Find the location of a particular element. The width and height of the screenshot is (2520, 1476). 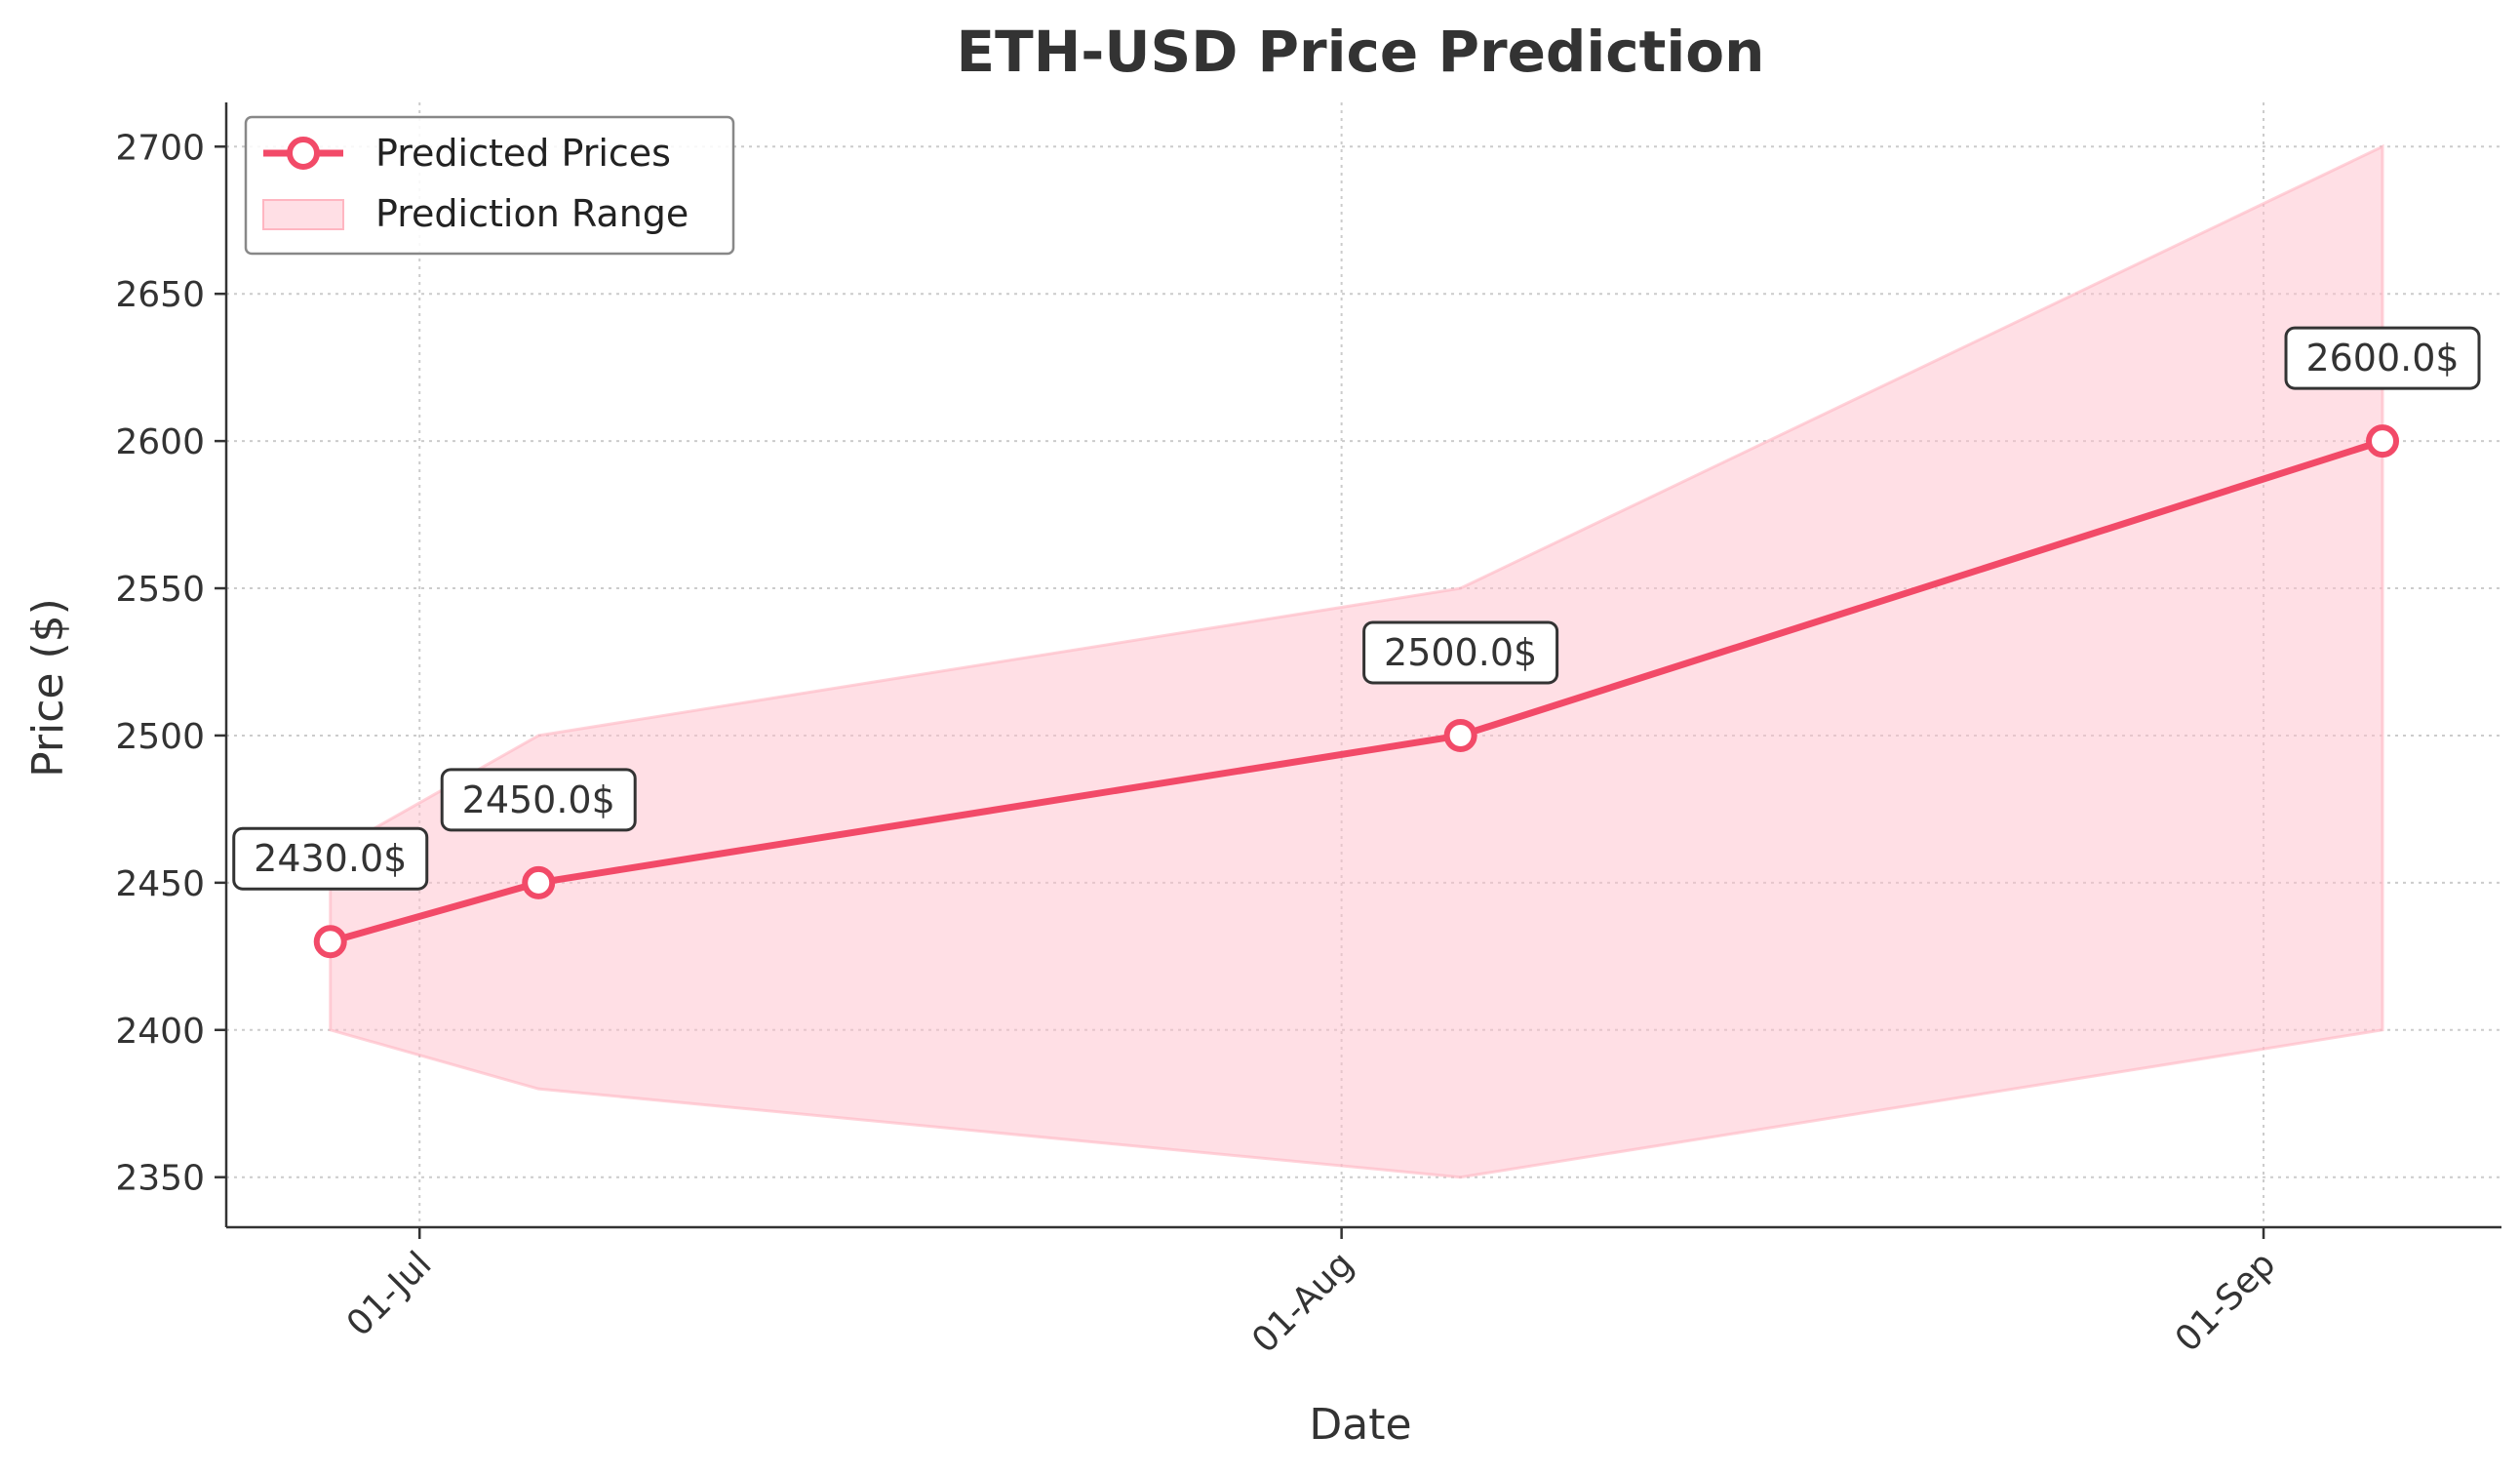

annotation-label: 2500.0$ is located at coordinates (1460, 652).